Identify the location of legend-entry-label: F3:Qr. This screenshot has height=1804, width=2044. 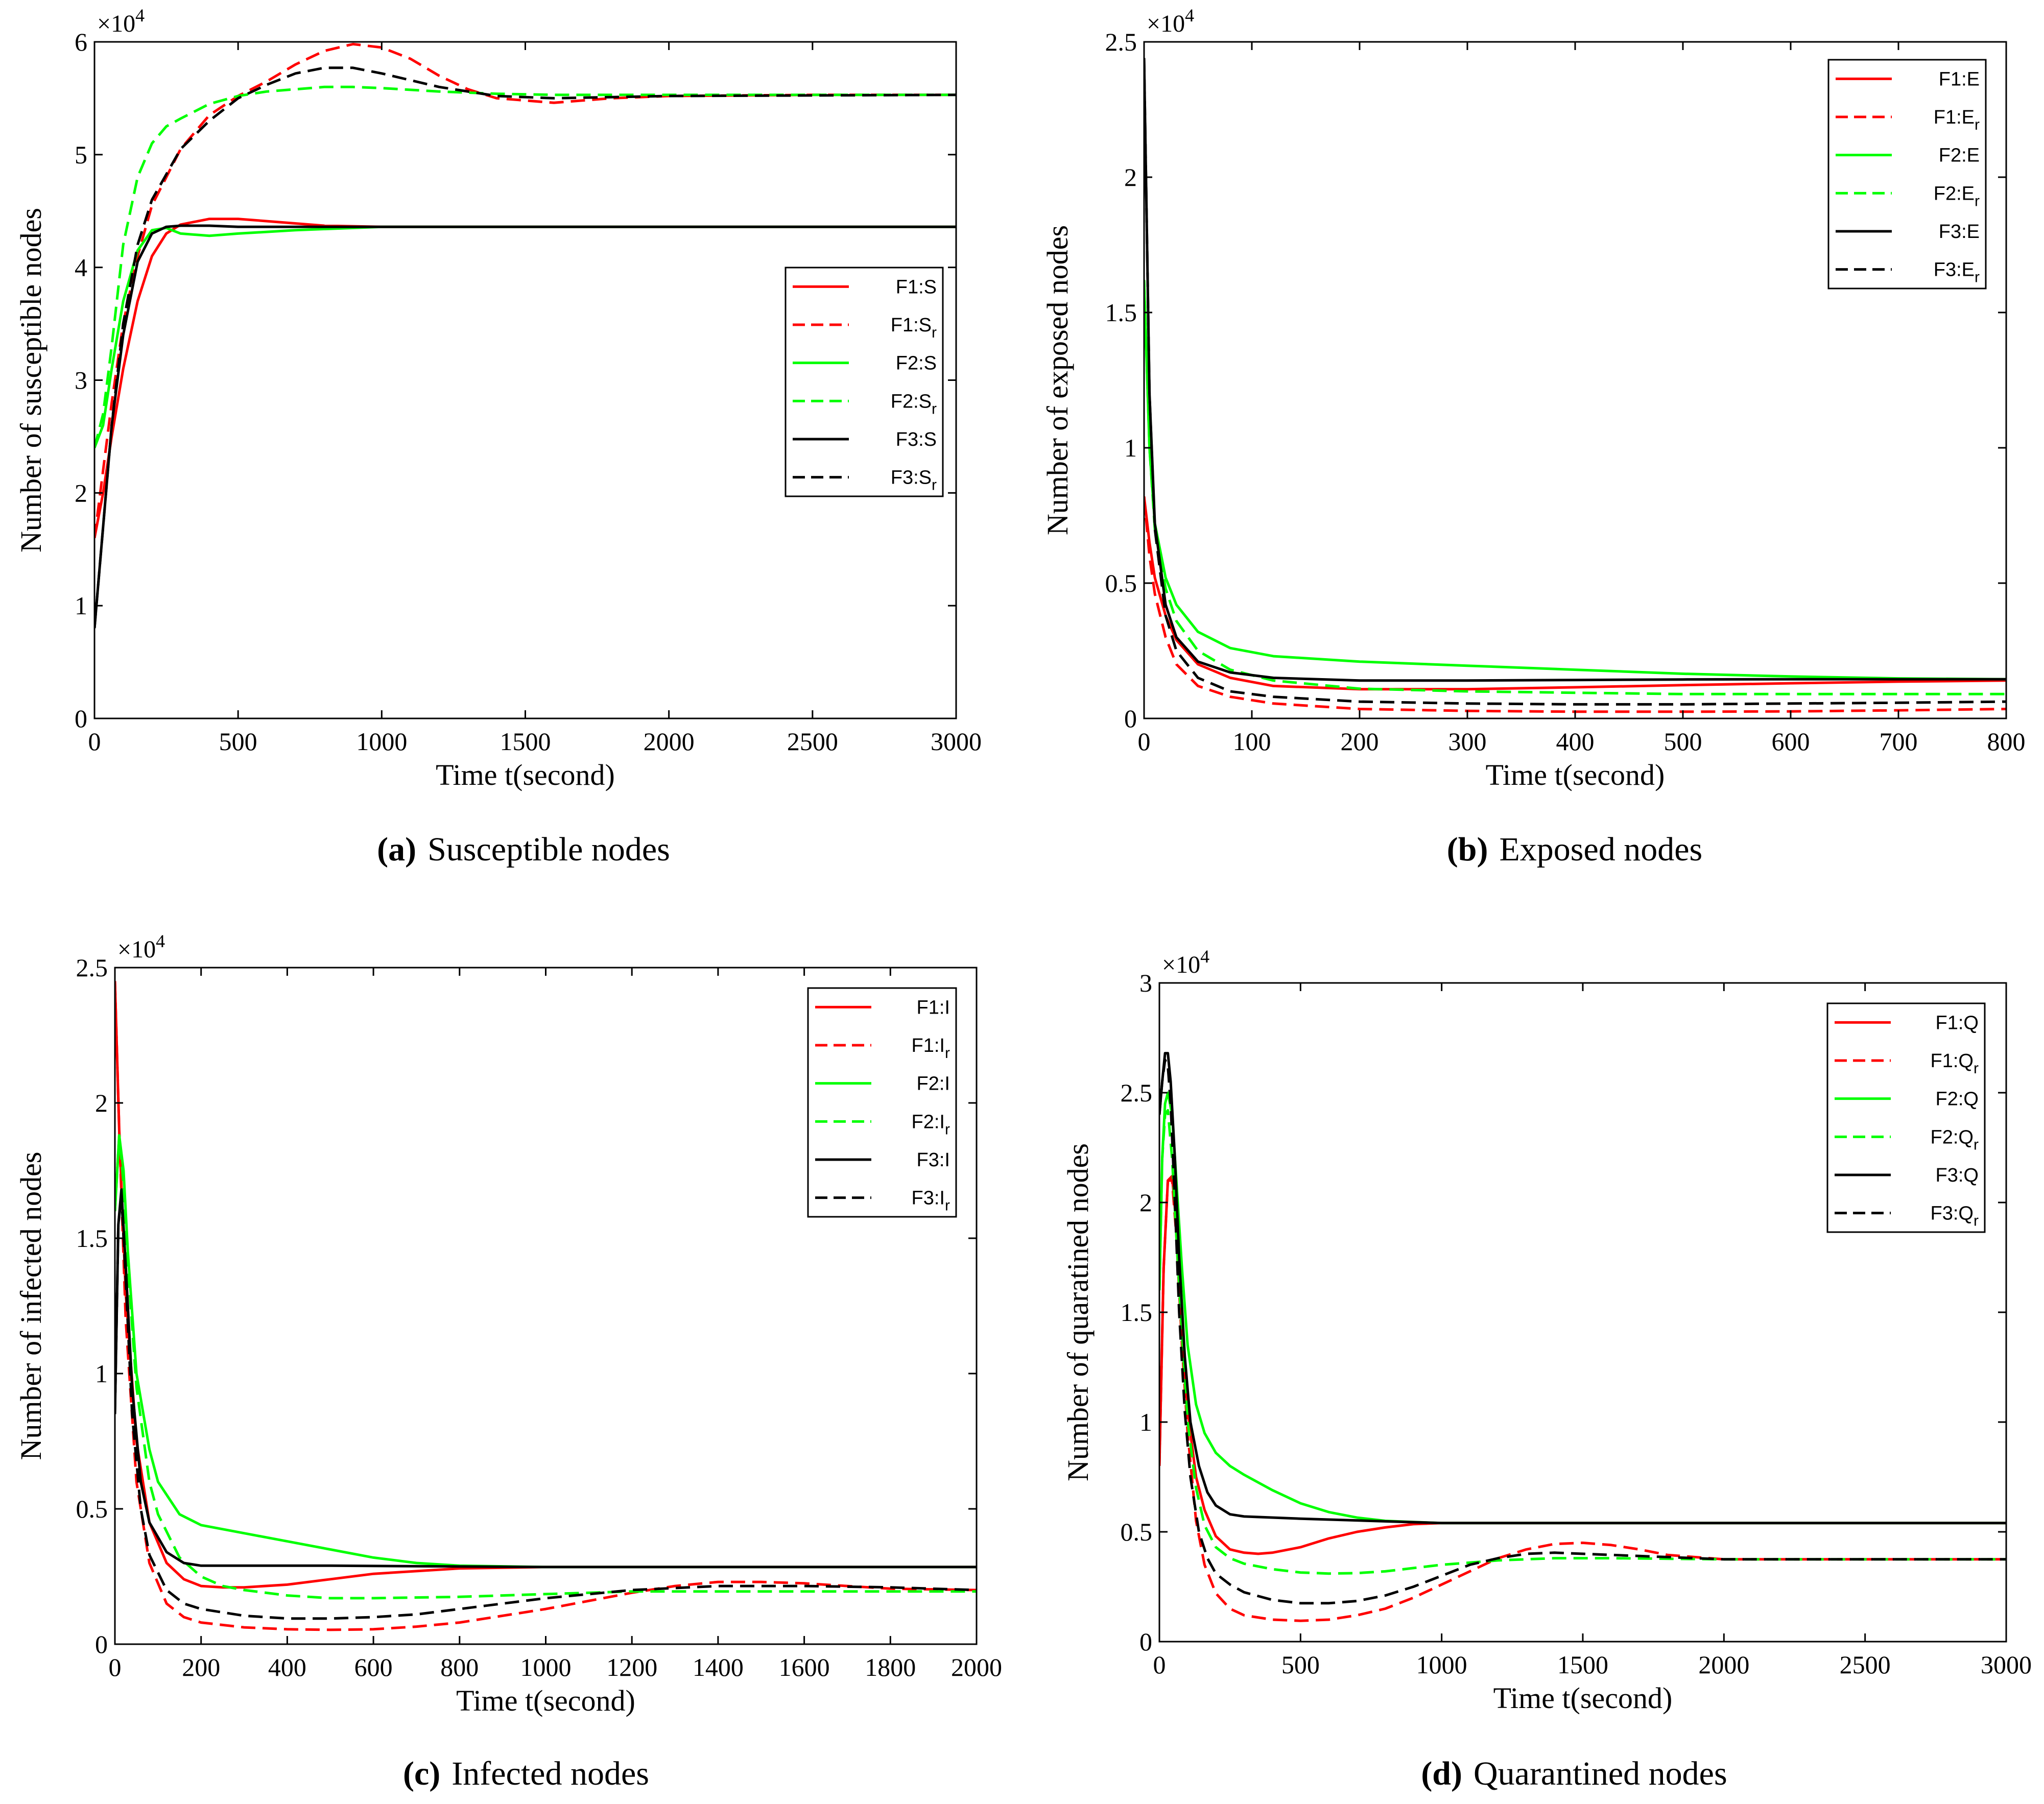
(1955, 1216).